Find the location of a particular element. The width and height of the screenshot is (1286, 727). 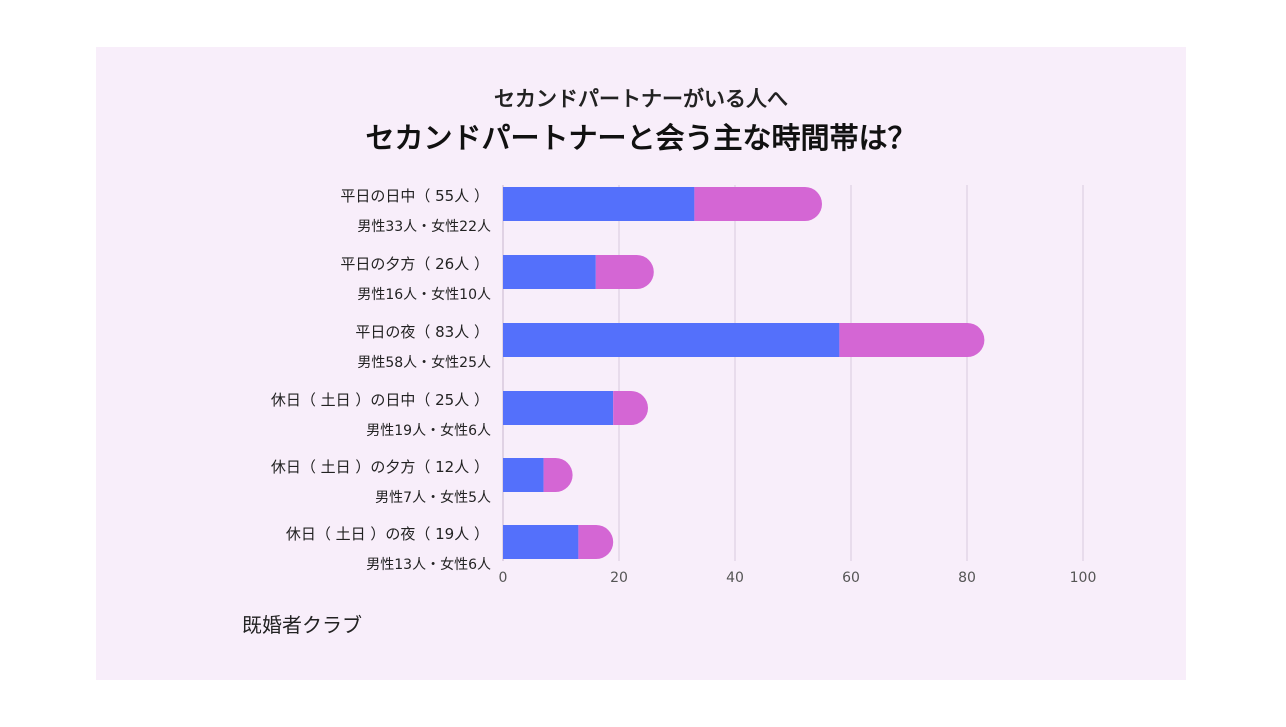

x-tick-label: 20 is located at coordinates (619, 578).